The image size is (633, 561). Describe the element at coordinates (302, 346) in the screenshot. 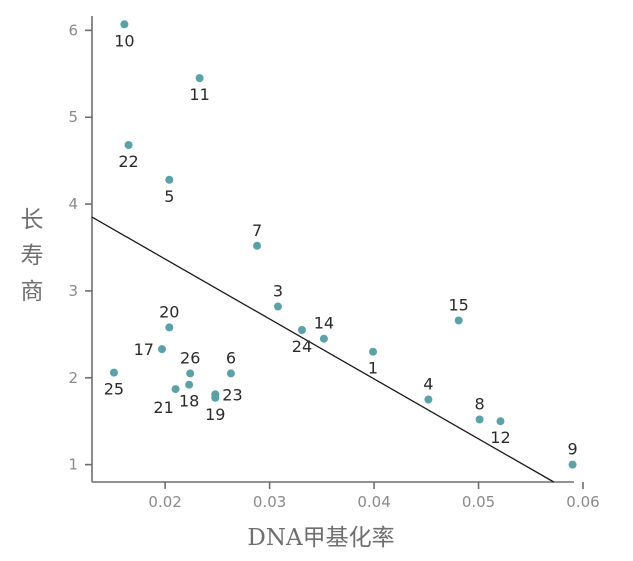

I see `point-label: 24` at that location.